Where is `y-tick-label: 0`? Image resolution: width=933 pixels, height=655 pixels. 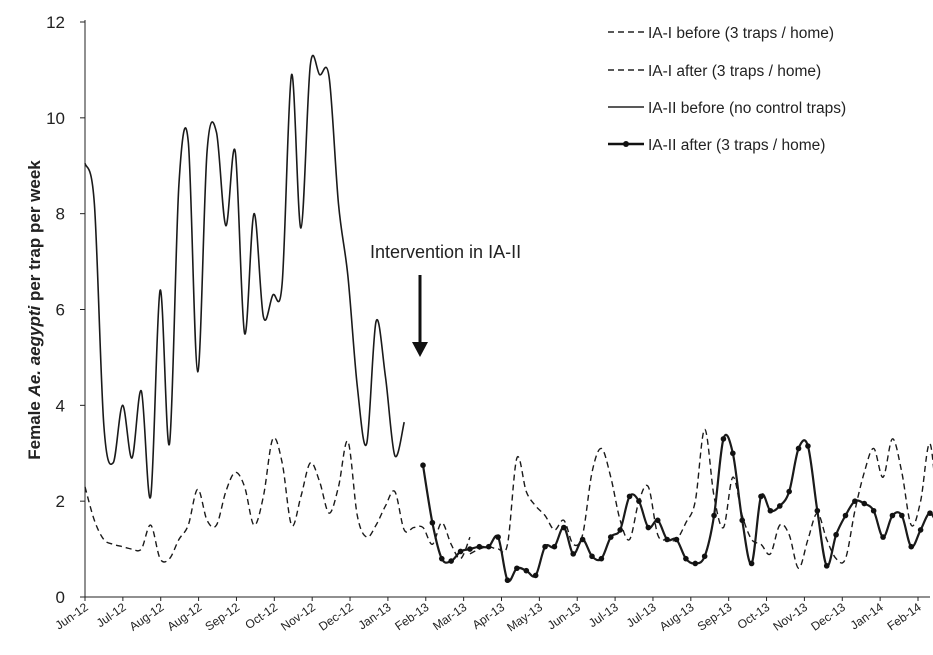 y-tick-label: 0 is located at coordinates (60, 597).